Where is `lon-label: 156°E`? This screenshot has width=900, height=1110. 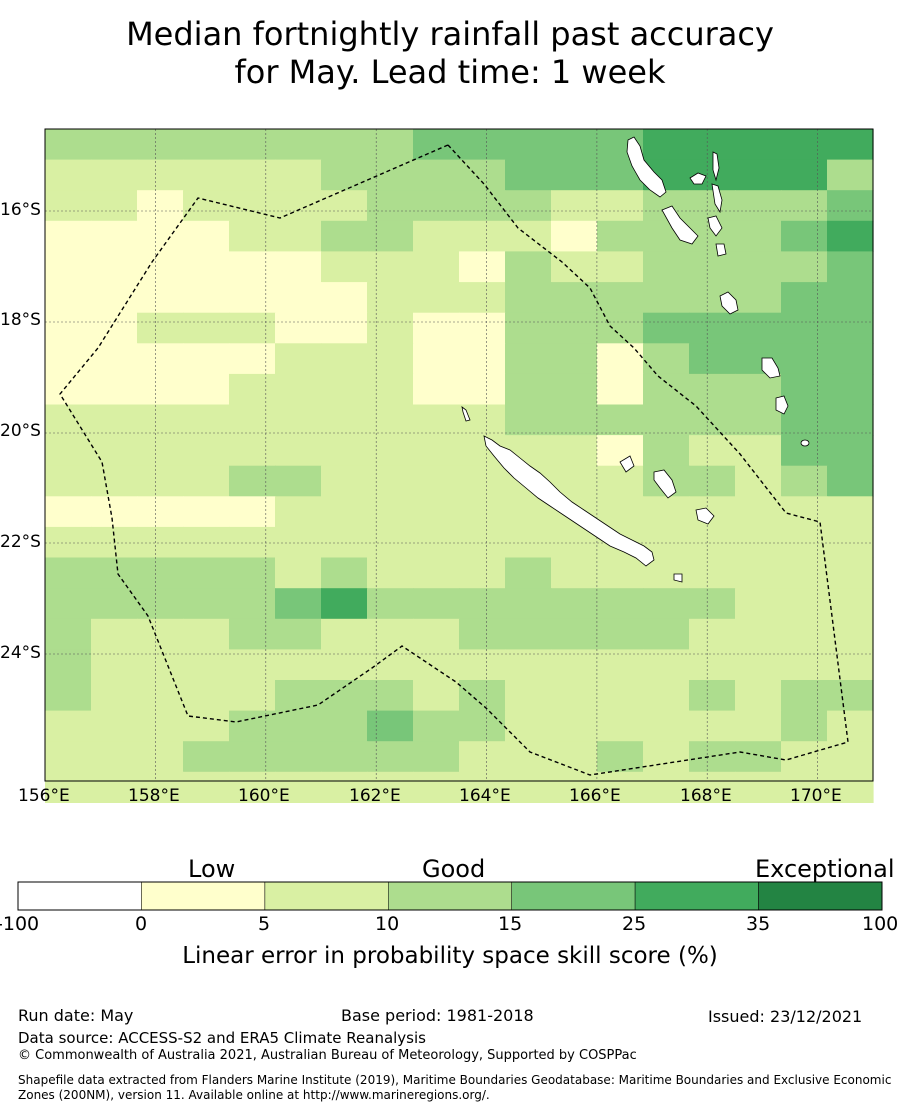 lon-label: 156°E is located at coordinates (44, 796).